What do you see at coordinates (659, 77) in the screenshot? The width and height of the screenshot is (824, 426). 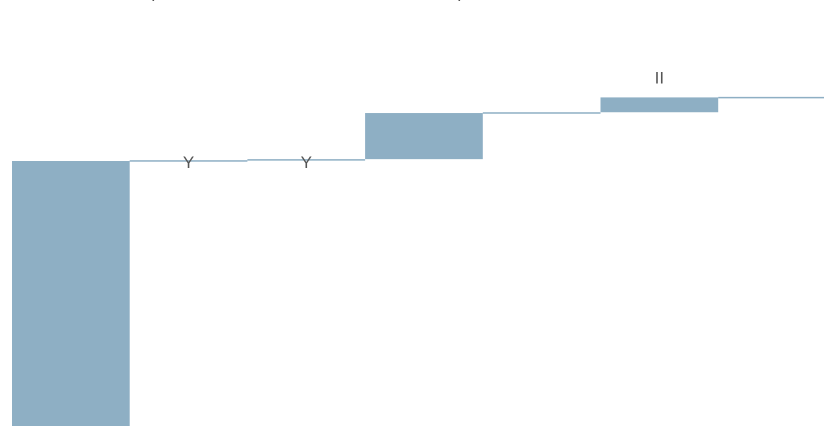 I see `annotation-label-6: II` at bounding box center [659, 77].